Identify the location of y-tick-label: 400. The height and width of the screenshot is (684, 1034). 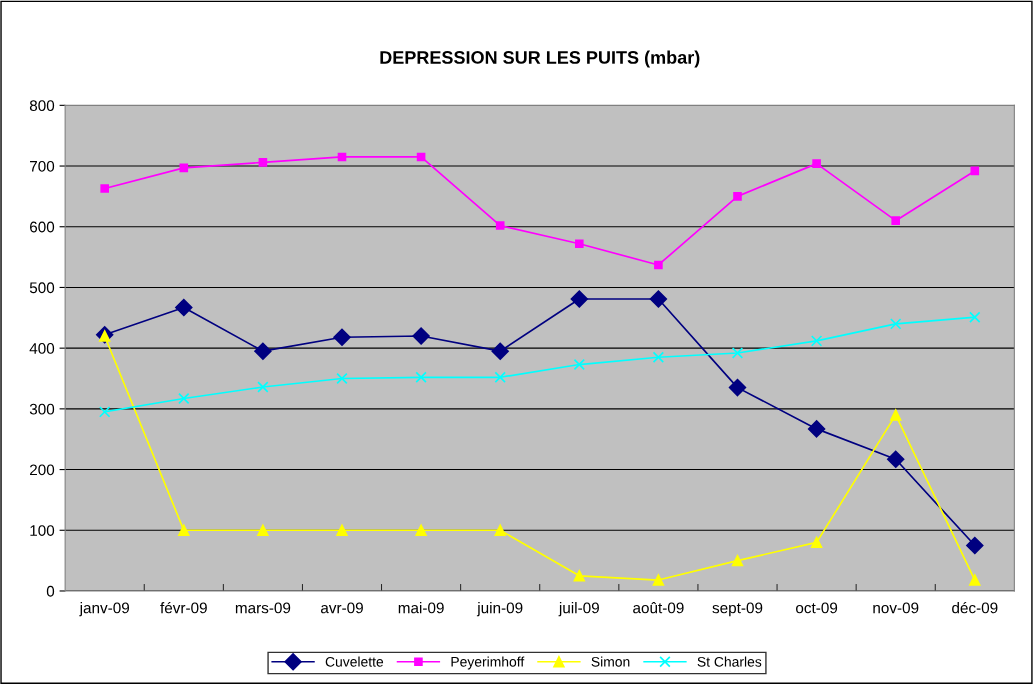
(42, 348).